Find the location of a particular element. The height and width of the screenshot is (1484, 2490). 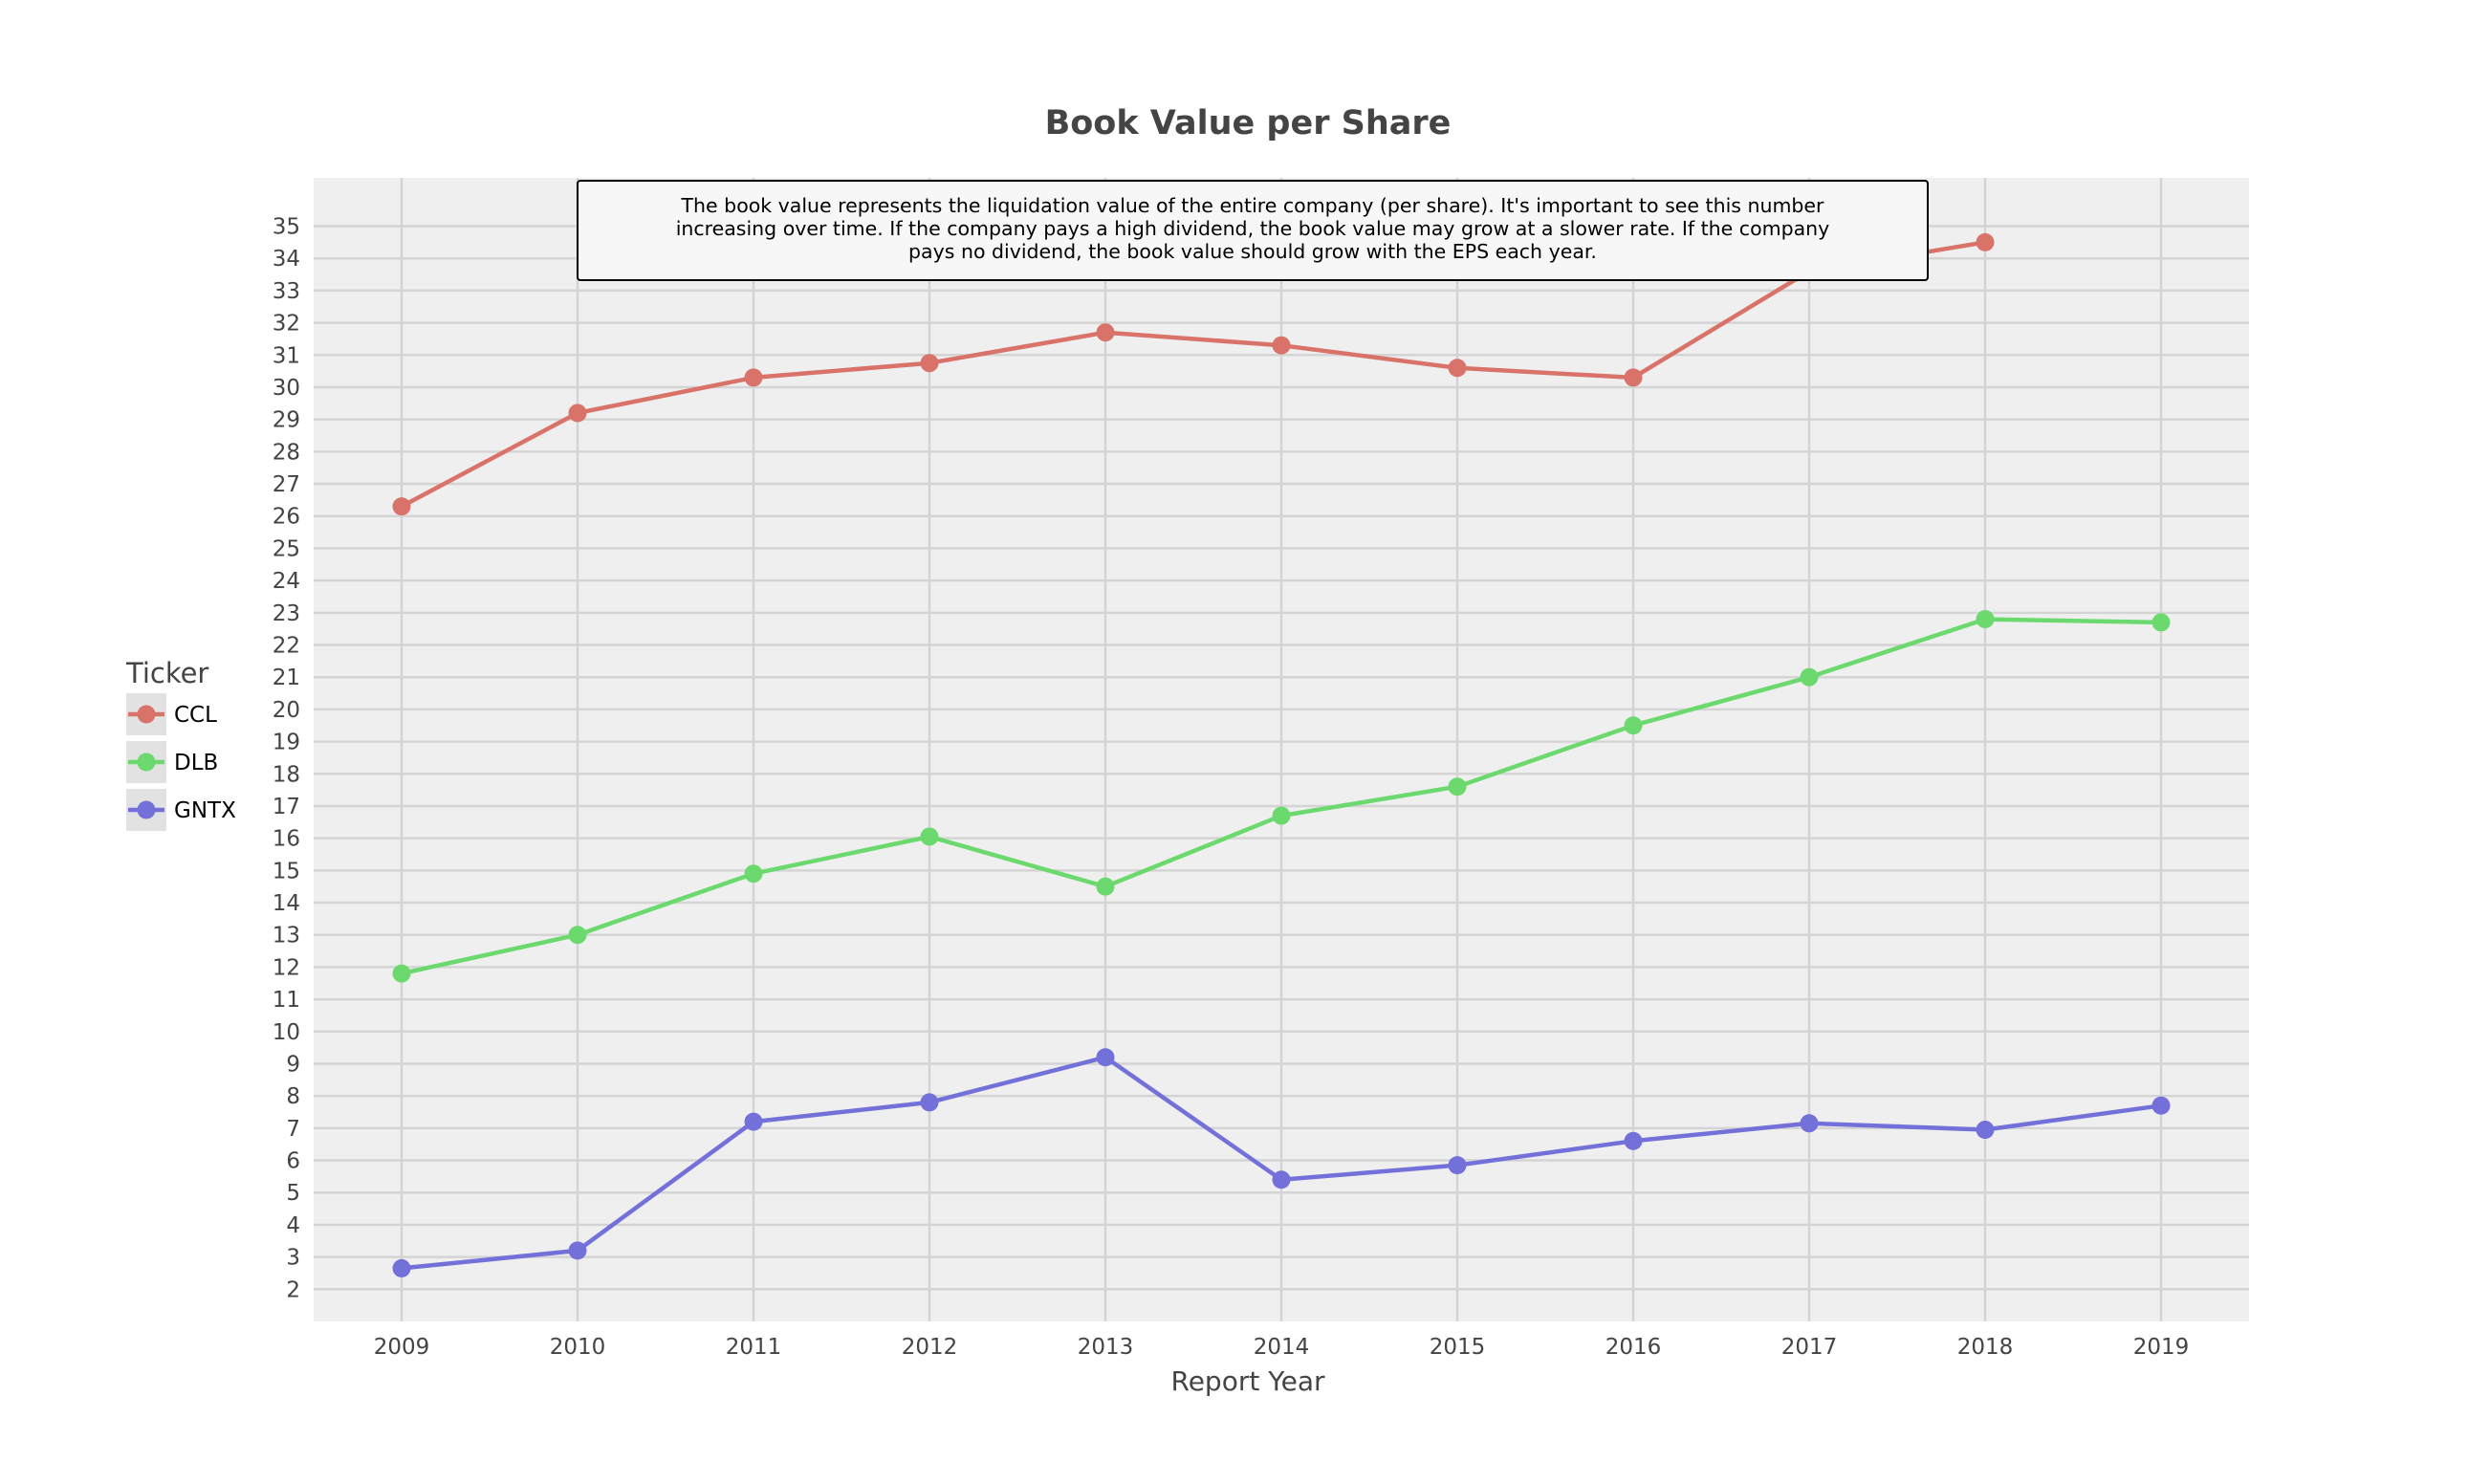

series-line-ccl is located at coordinates (1193, 374).